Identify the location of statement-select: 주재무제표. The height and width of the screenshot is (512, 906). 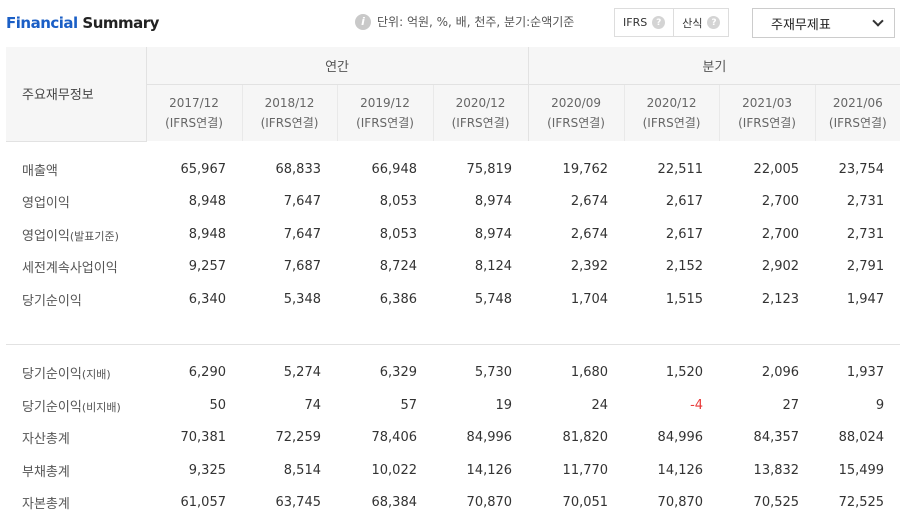
(823, 23).